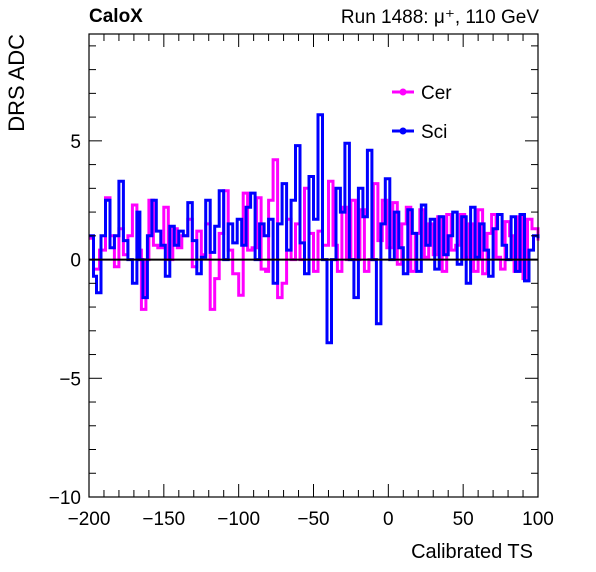 The height and width of the screenshot is (572, 596). Describe the element at coordinates (65, 498) in the screenshot. I see `y-tick-label: −10` at that location.